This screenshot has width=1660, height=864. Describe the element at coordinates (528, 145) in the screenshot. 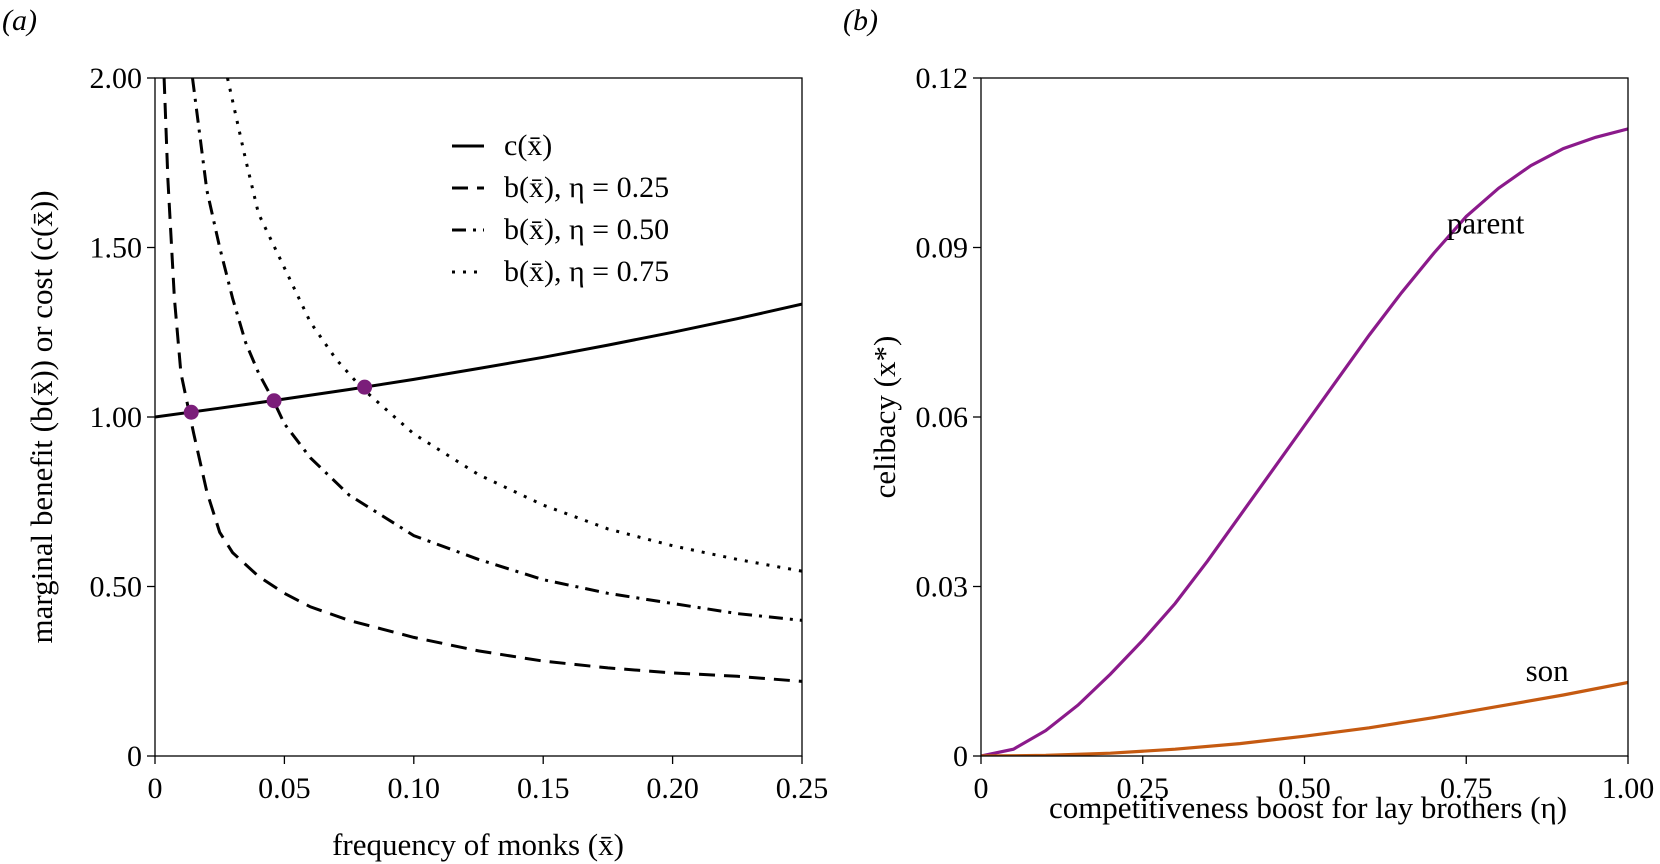

I see `legend-label: c(x̄)` at that location.